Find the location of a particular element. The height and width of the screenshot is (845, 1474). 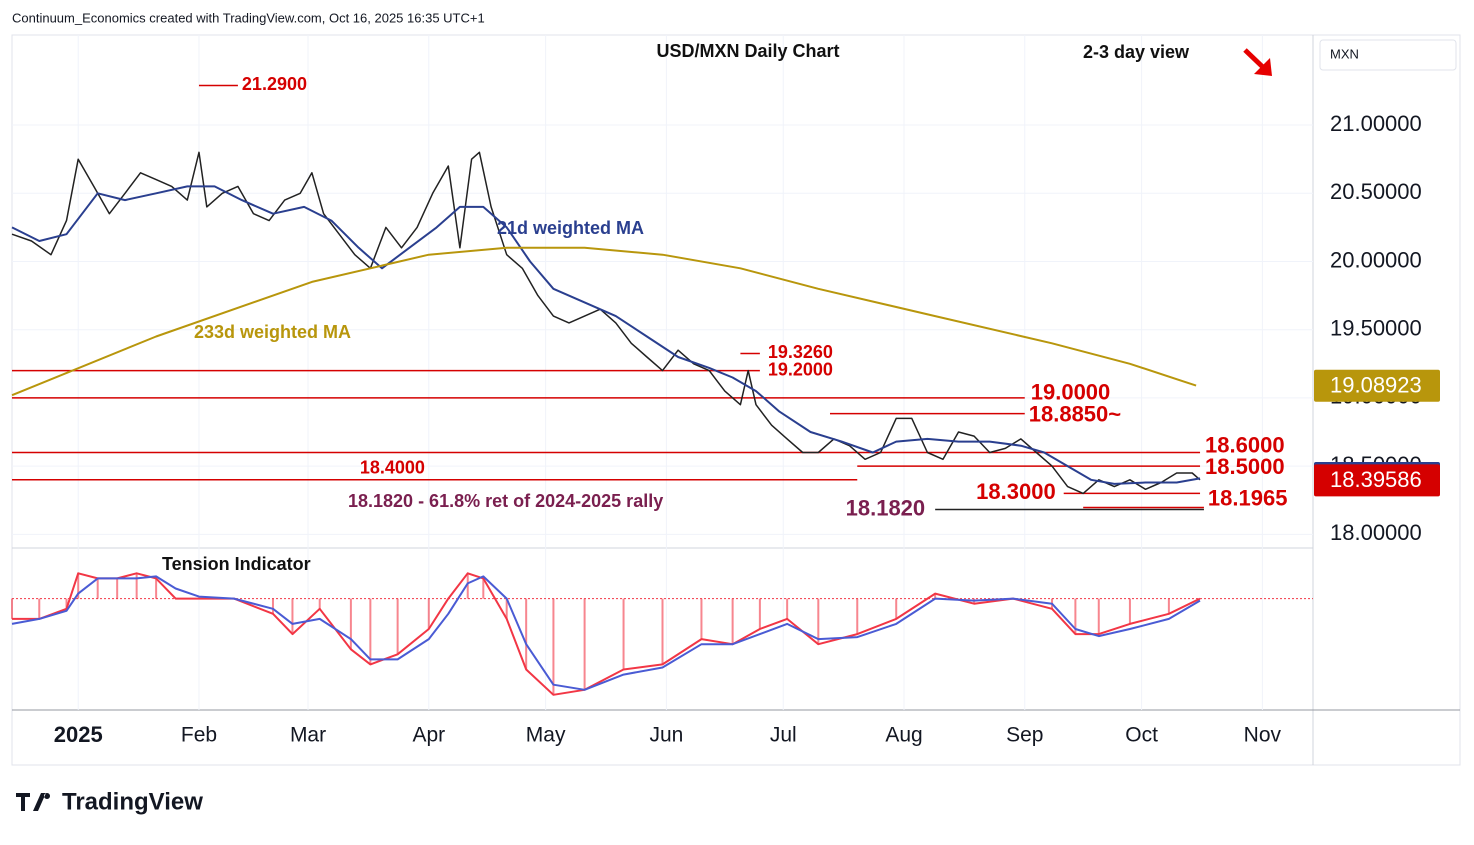

x-tick-label: Sep is located at coordinates (1024, 735).